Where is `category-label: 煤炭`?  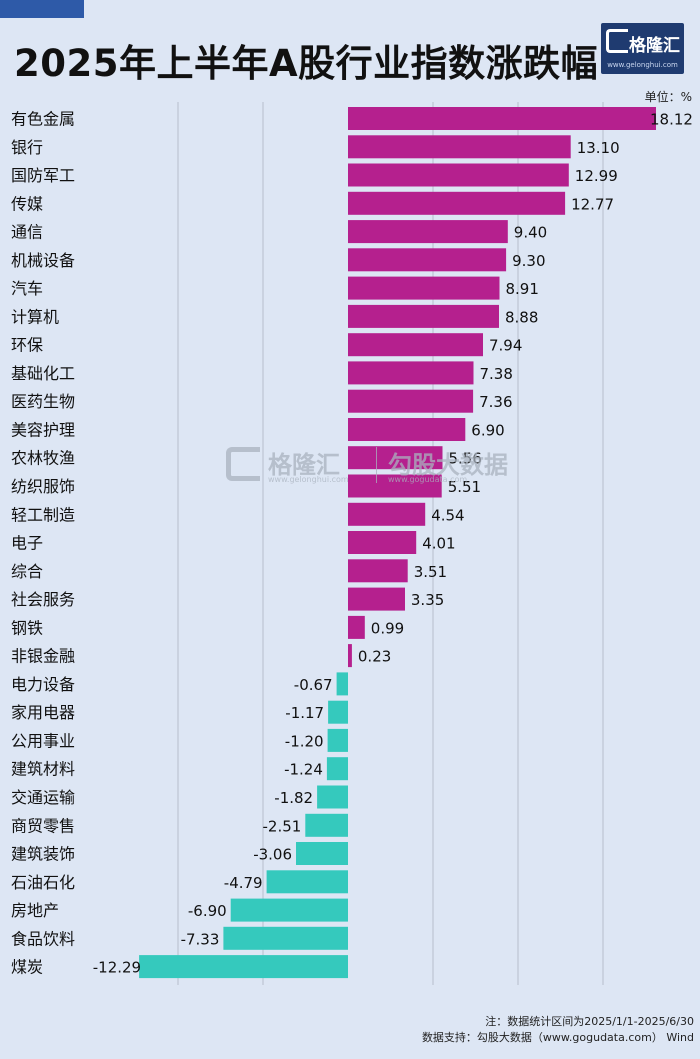 category-label: 煤炭 is located at coordinates (27, 967).